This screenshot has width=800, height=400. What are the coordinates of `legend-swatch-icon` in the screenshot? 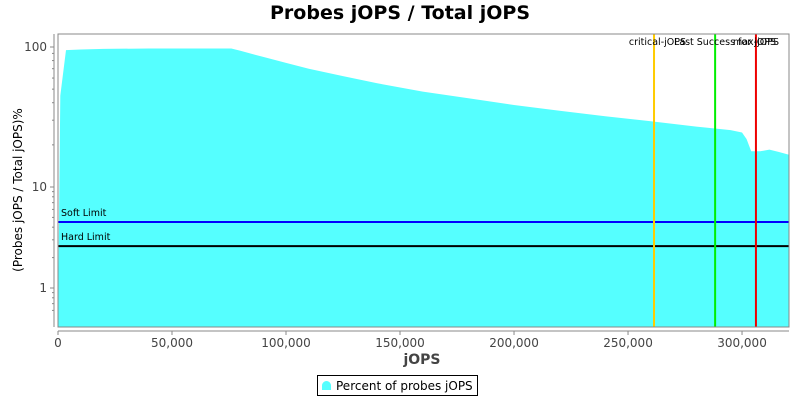 It's located at (326, 385).